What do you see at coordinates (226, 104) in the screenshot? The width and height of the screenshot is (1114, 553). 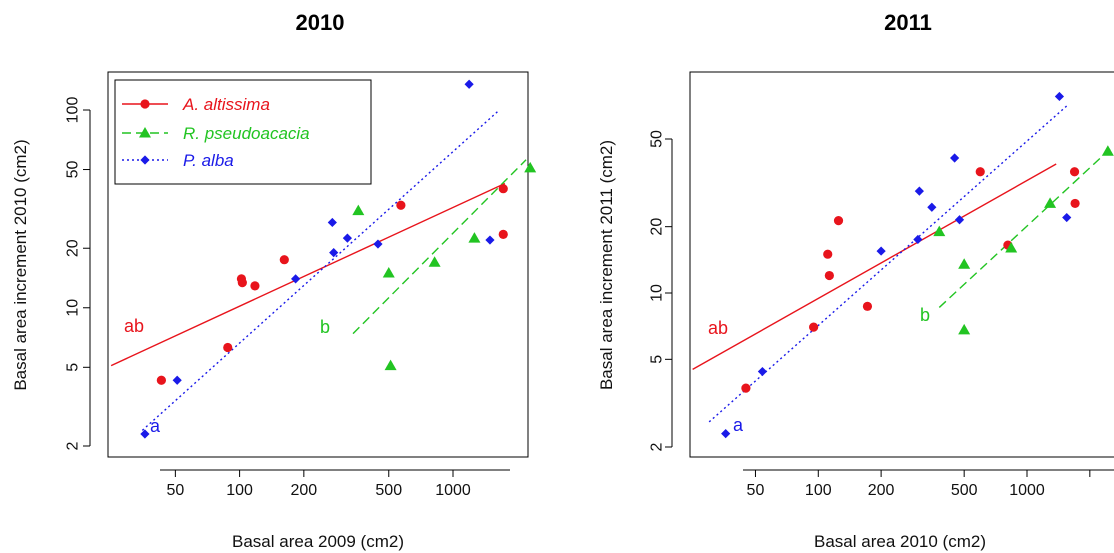 I see `legend-label: A. altissima` at bounding box center [226, 104].